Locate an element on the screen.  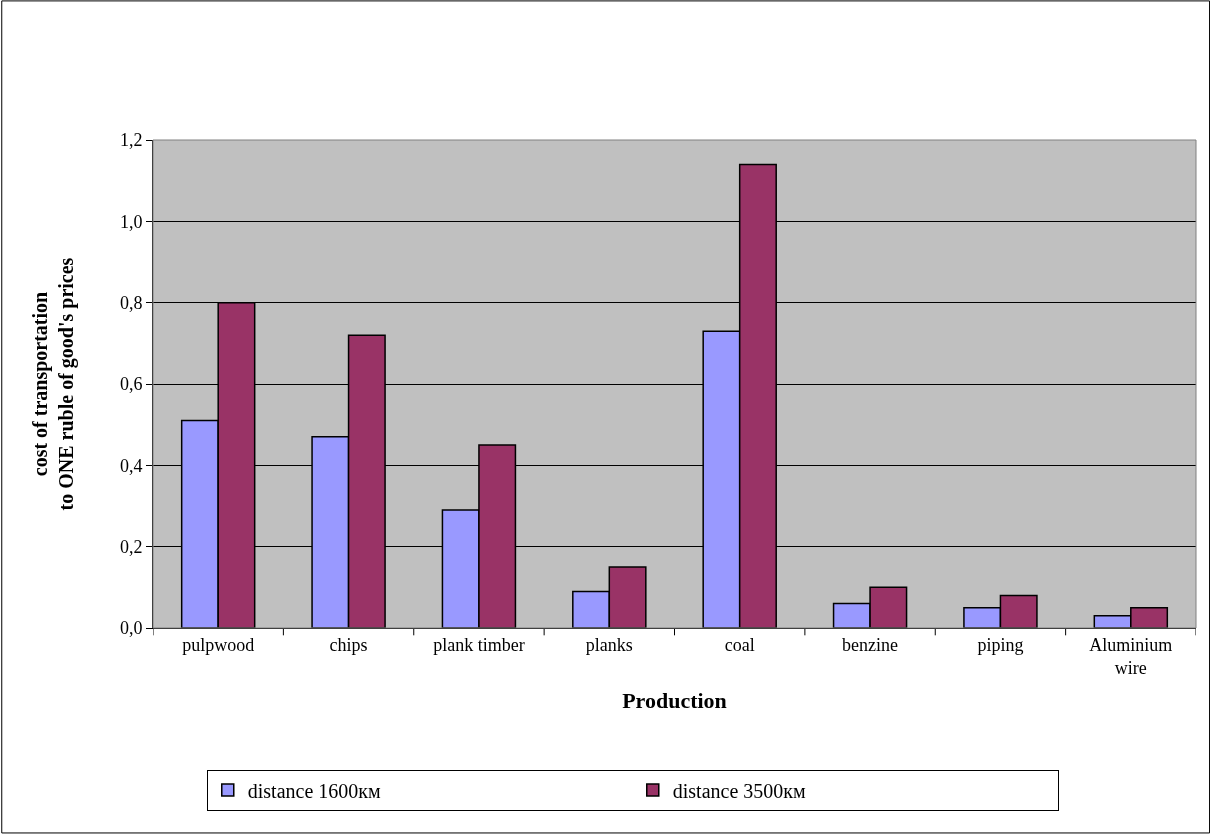
x-axis-title: Production is located at coordinates (674, 700).